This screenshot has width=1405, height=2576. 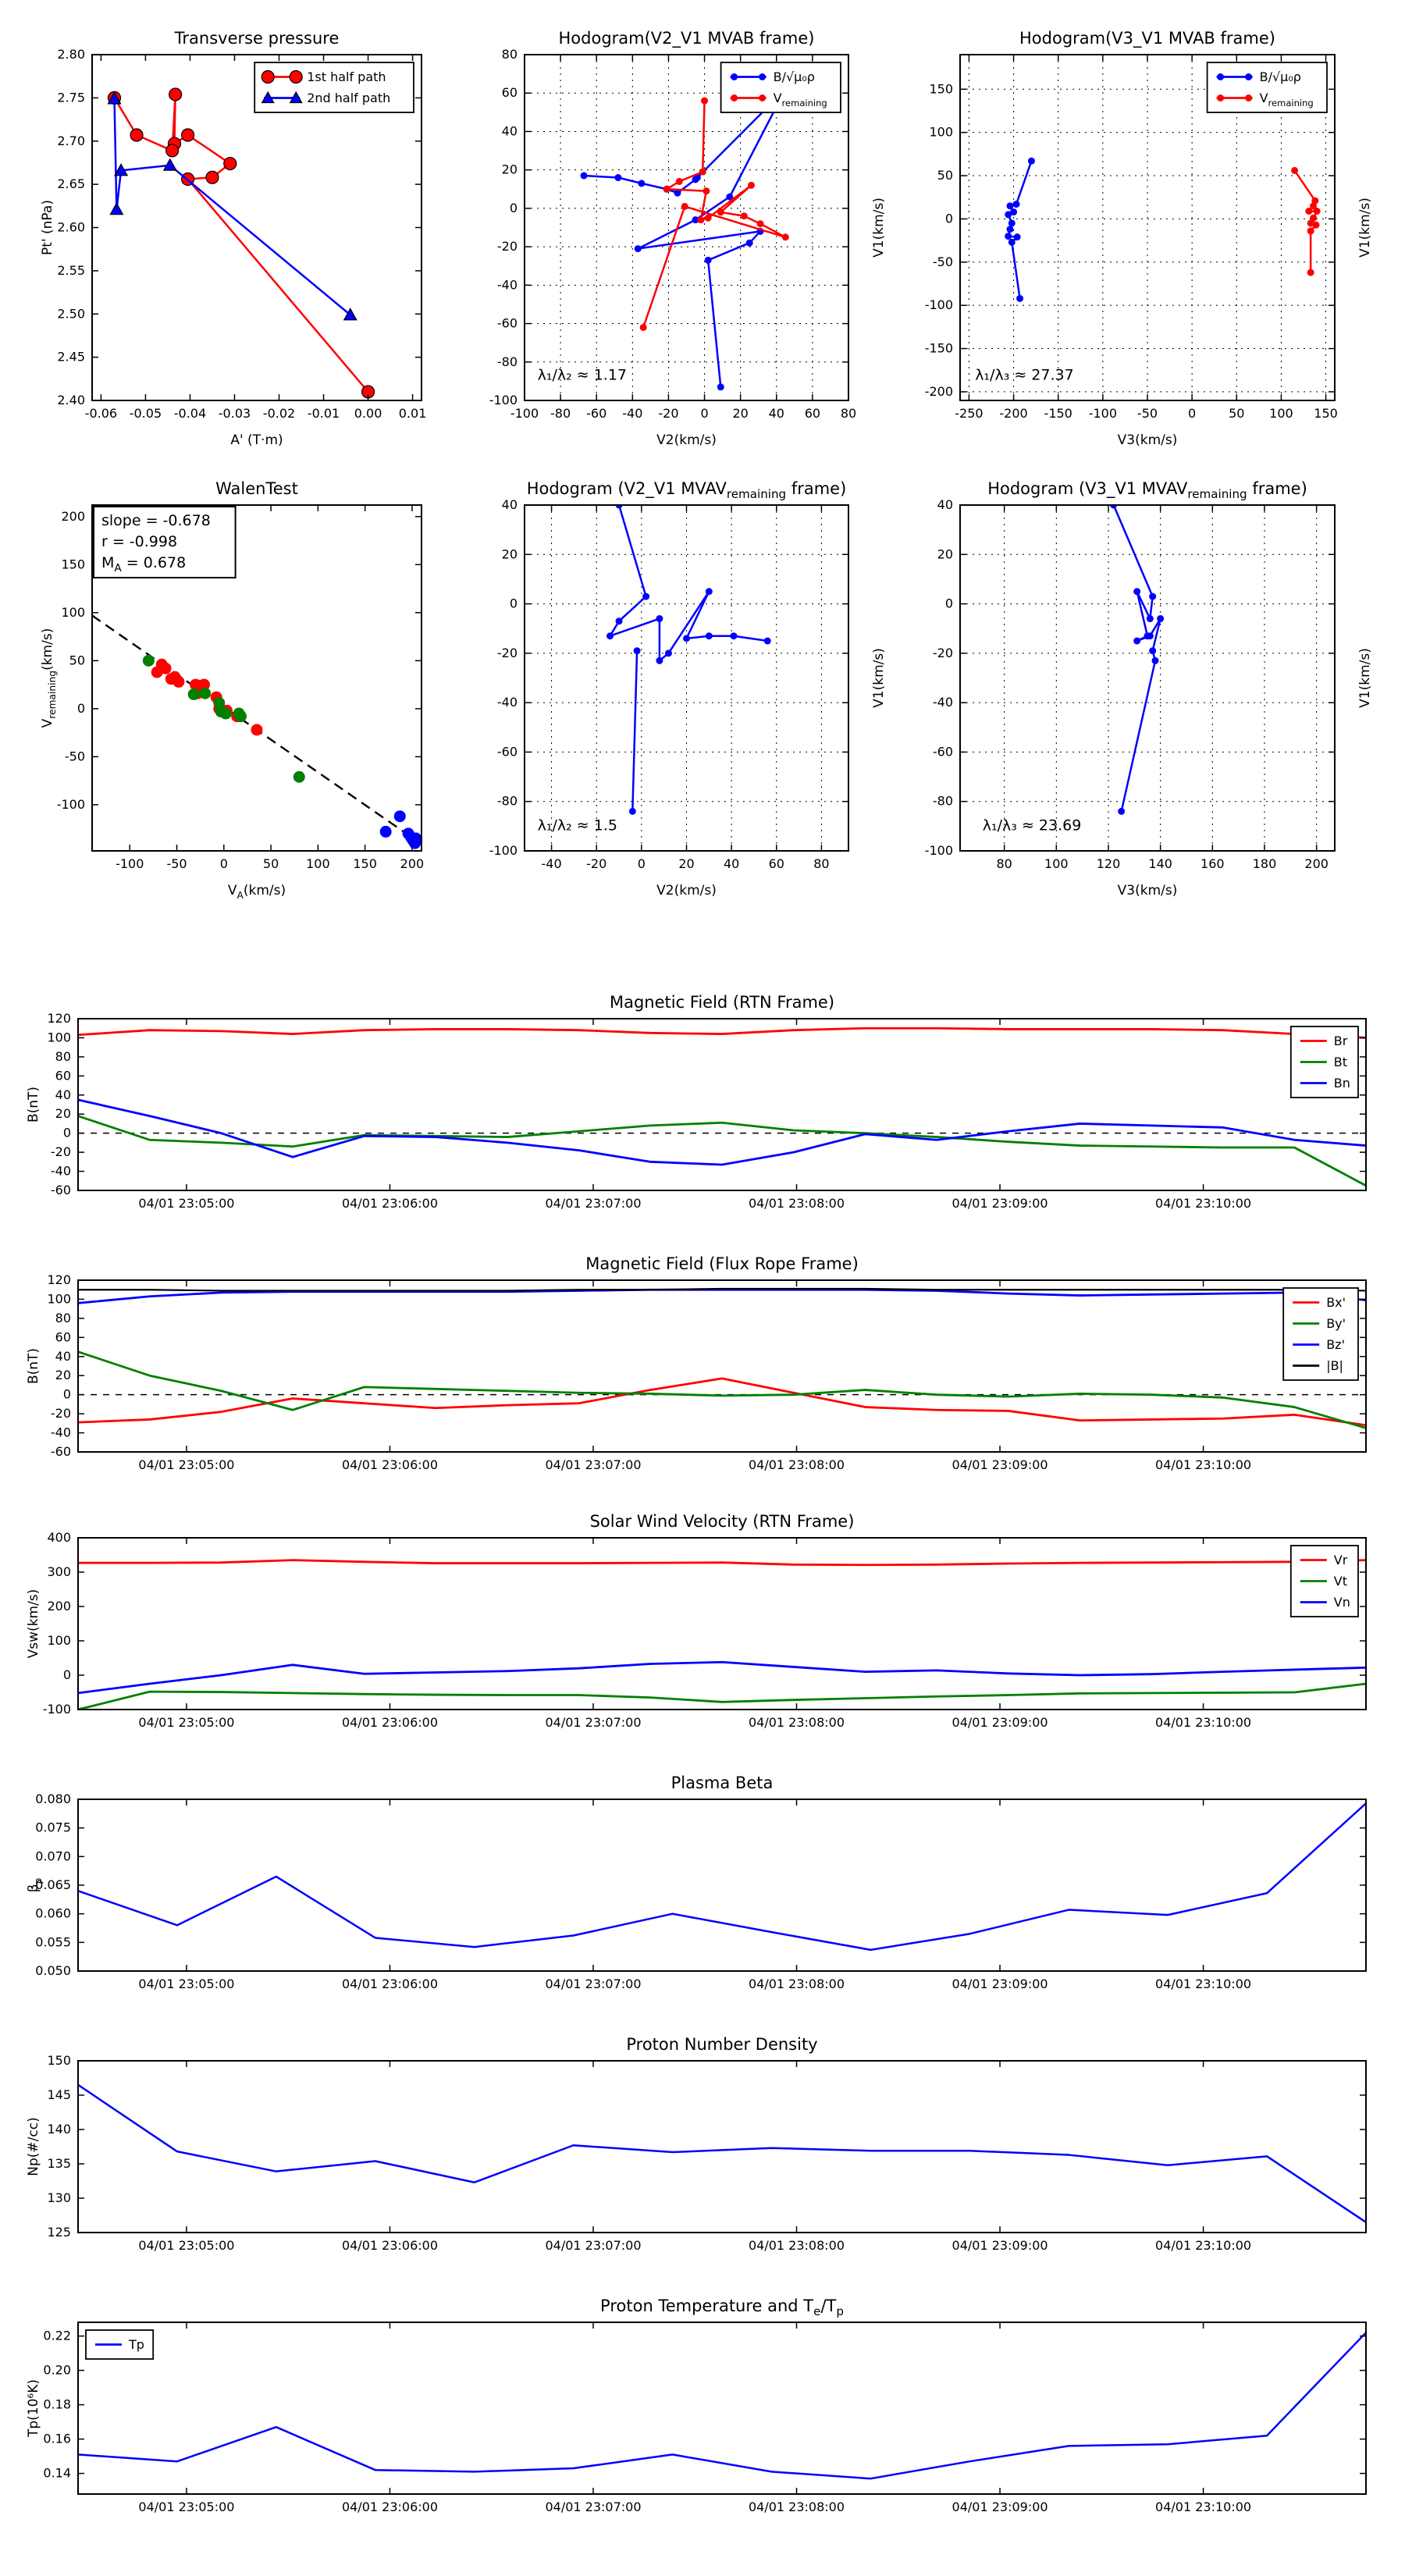 What do you see at coordinates (1000, 1722) in the screenshot?
I see `svg-text: 04/01 23:09:00` at bounding box center [1000, 1722].